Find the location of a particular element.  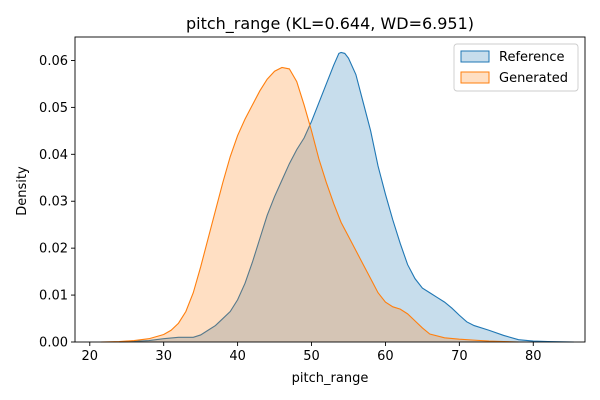

x-tick-label: 20 is located at coordinates (90, 356).